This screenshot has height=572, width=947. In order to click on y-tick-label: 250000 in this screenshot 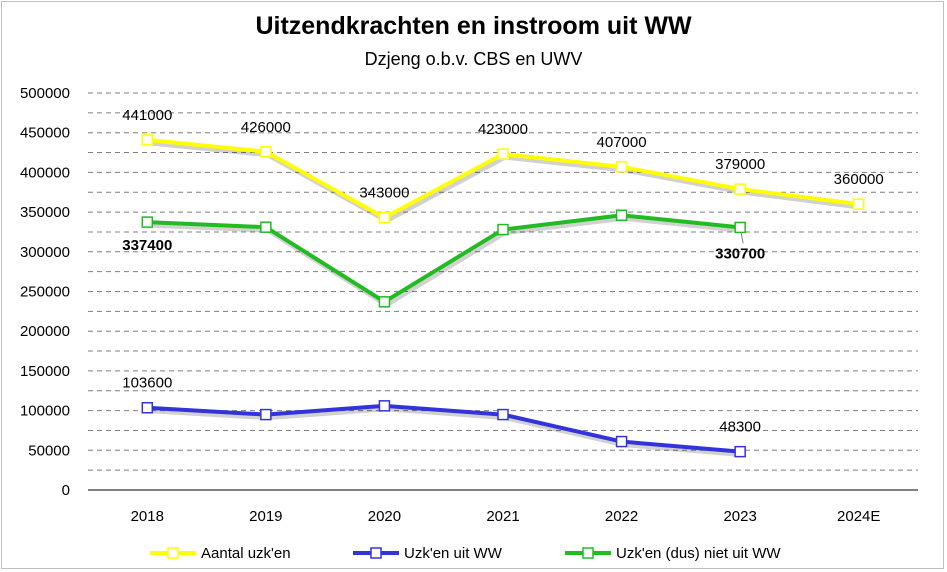, I will do `click(45, 292)`.